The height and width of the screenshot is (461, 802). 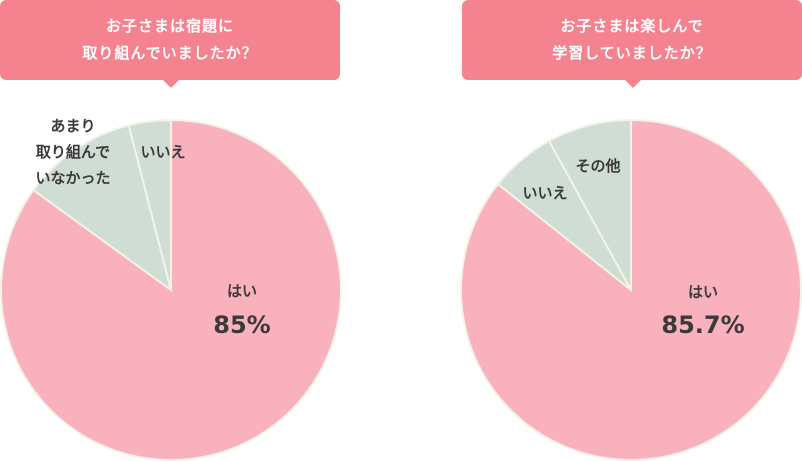 What do you see at coordinates (242, 325) in the screenshot?
I see `value-label: 85%` at bounding box center [242, 325].